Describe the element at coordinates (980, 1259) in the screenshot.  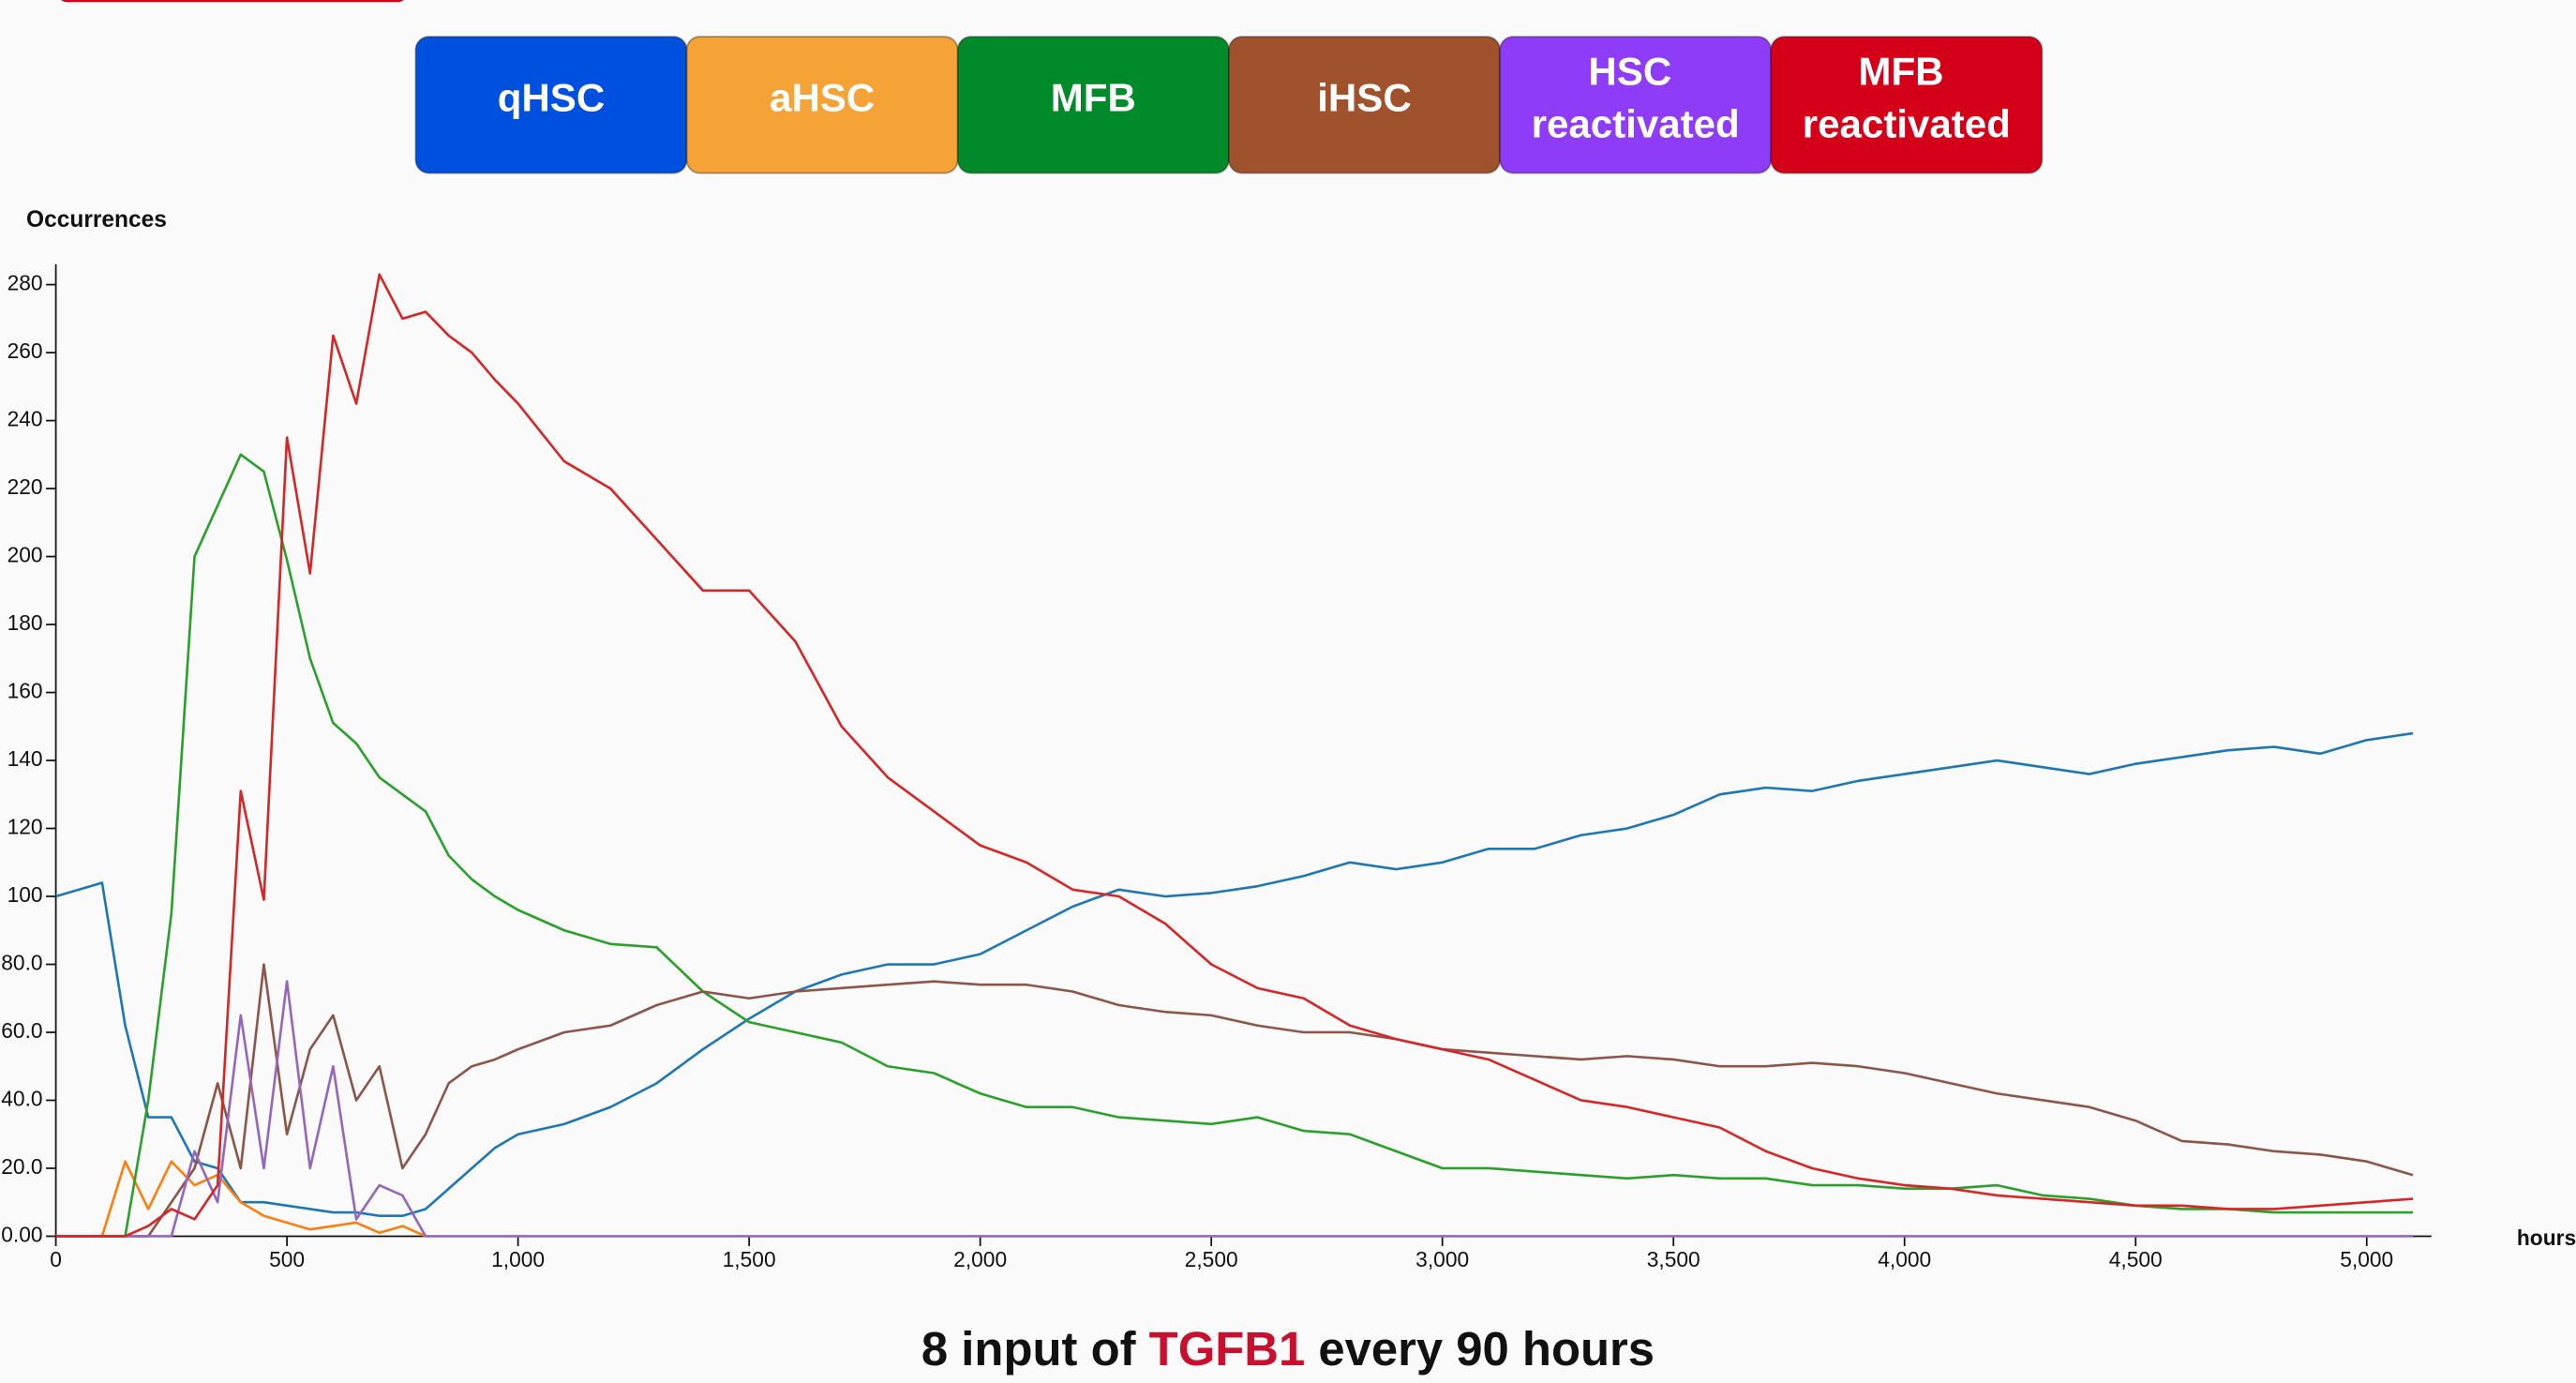
I see `x-tick-label: 2,000` at that location.